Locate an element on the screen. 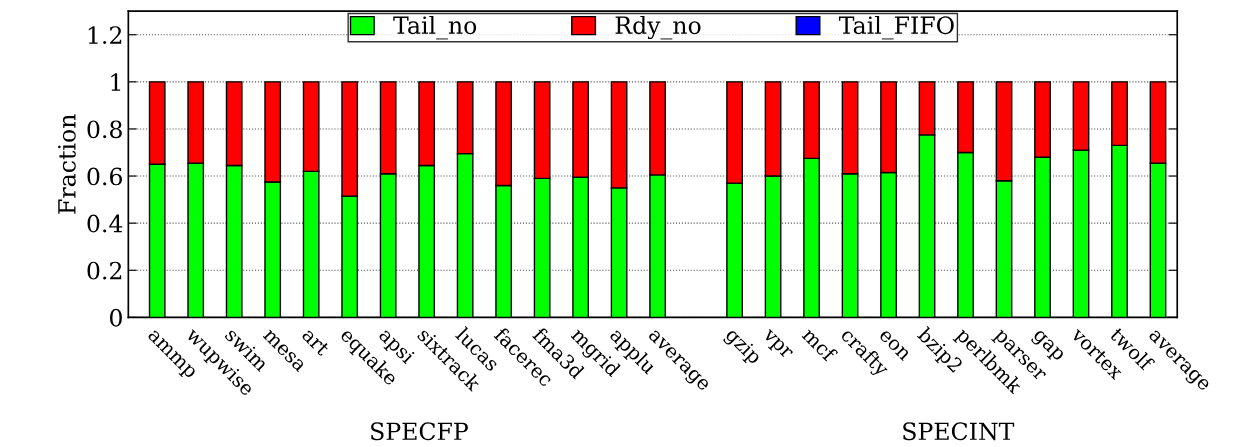 This screenshot has height=447, width=1234. y-tick-label: 0.2 is located at coordinates (104, 270).